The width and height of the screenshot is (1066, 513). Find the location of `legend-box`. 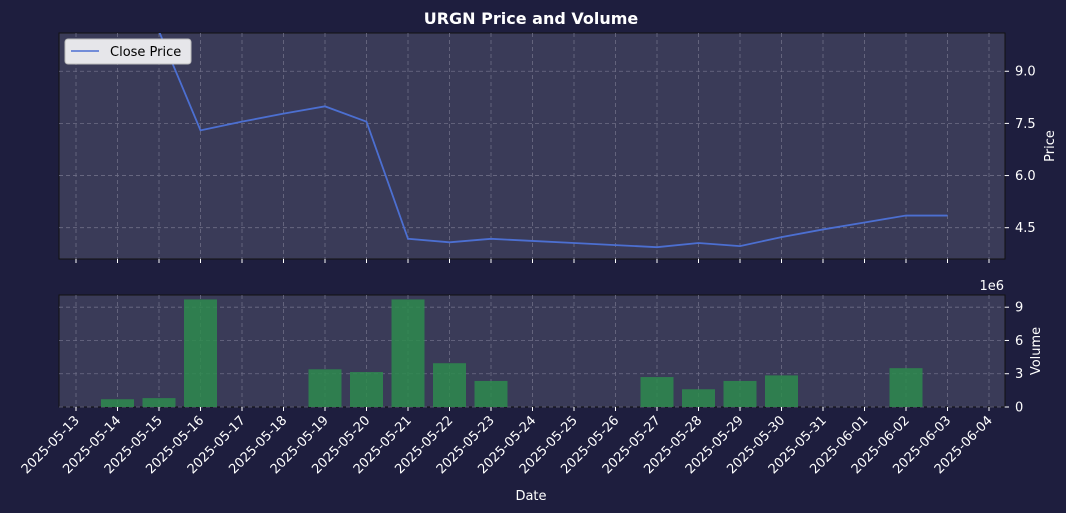

legend-box is located at coordinates (128, 51).